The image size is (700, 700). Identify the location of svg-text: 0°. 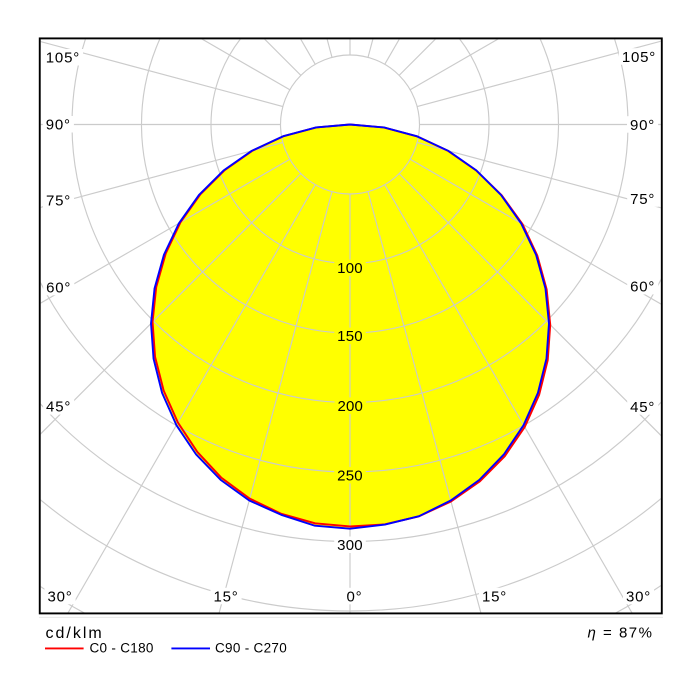
(355, 596).